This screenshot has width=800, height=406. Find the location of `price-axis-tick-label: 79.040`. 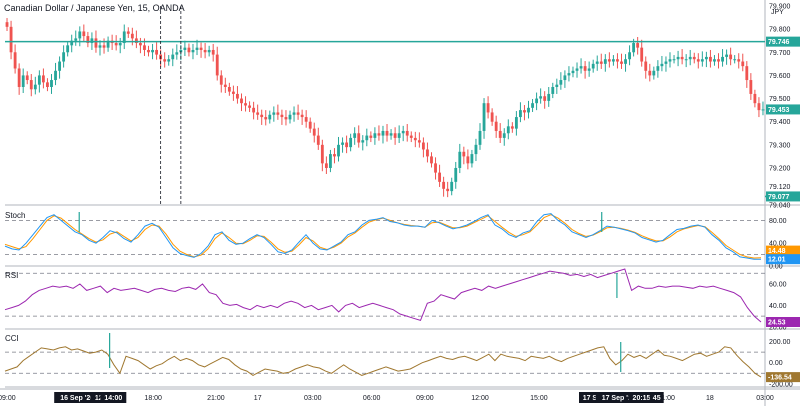

price-axis-tick-label: 79.040 is located at coordinates (780, 206).